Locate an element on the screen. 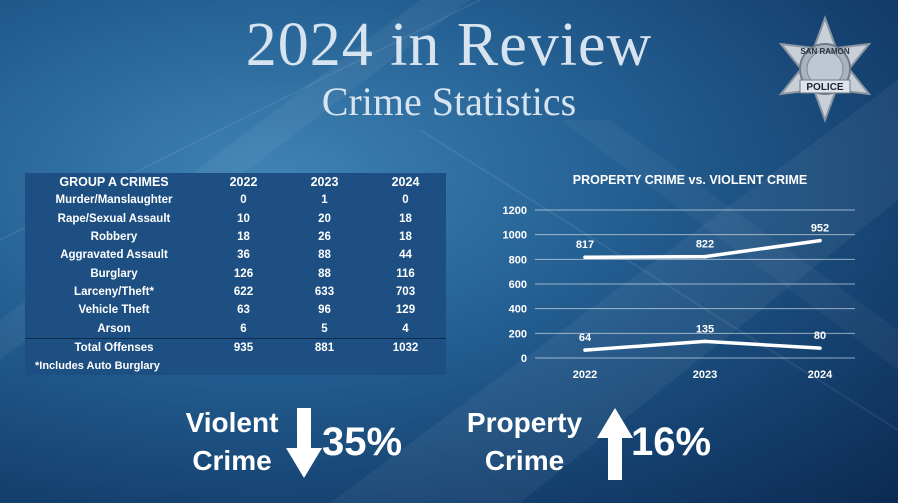 This screenshot has height=503, width=898. page-subtitle: Crime Statistics is located at coordinates (449, 101).